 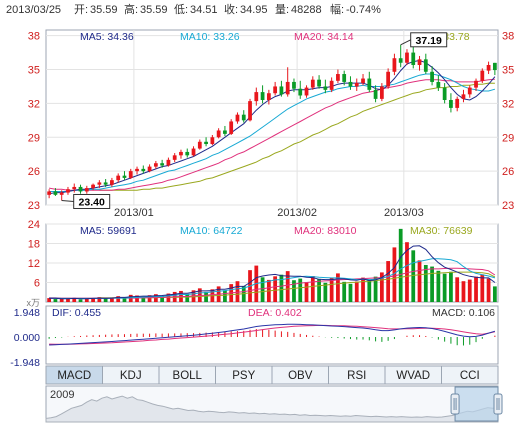 I want to click on tab-label: WVAD, so click(x=413, y=376).